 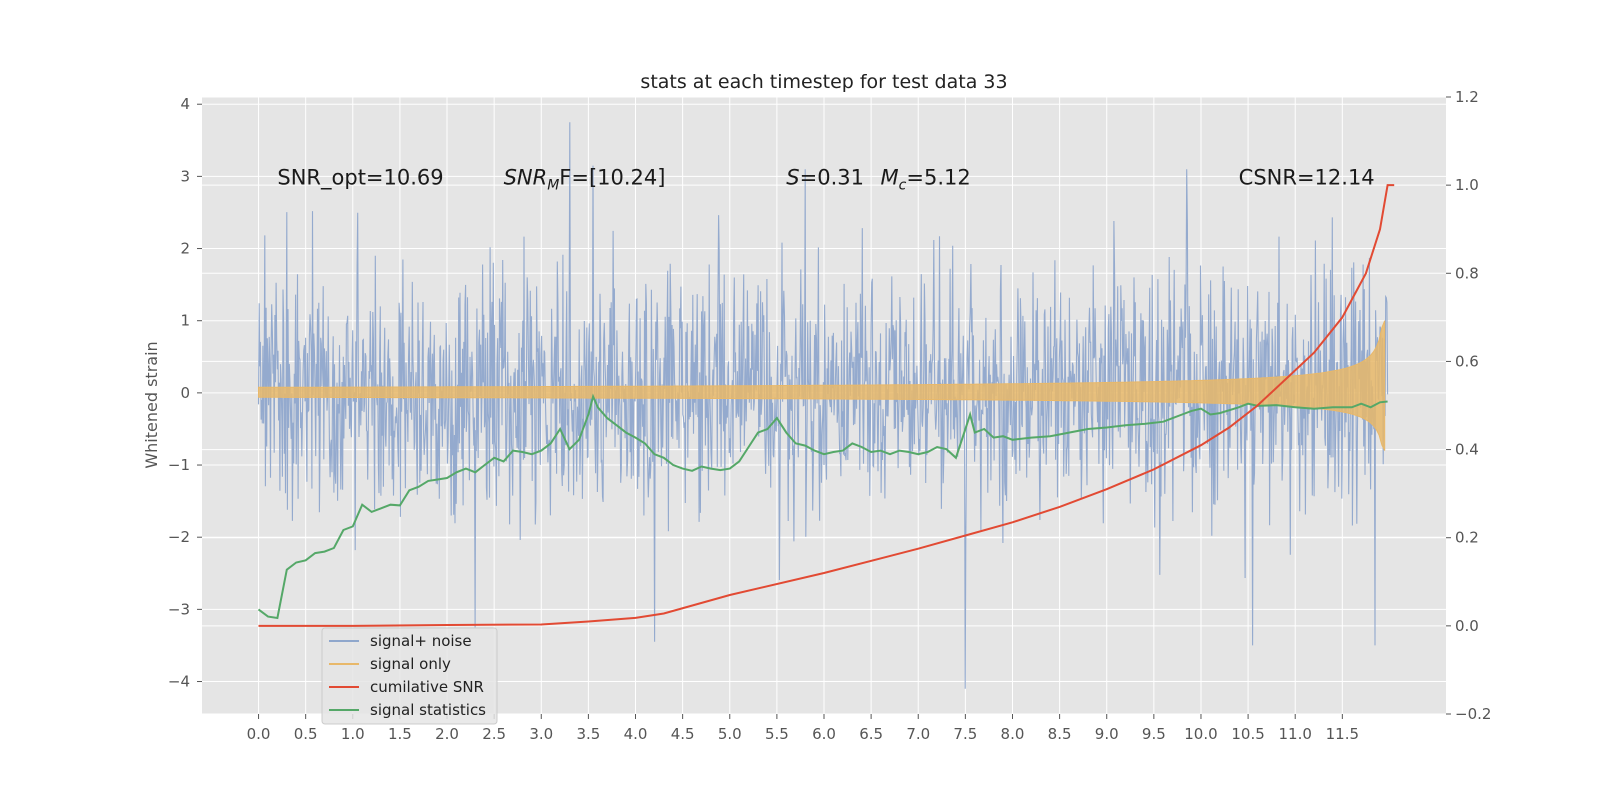 I want to click on y-left-tick-label: −2, so click(x=179, y=537).